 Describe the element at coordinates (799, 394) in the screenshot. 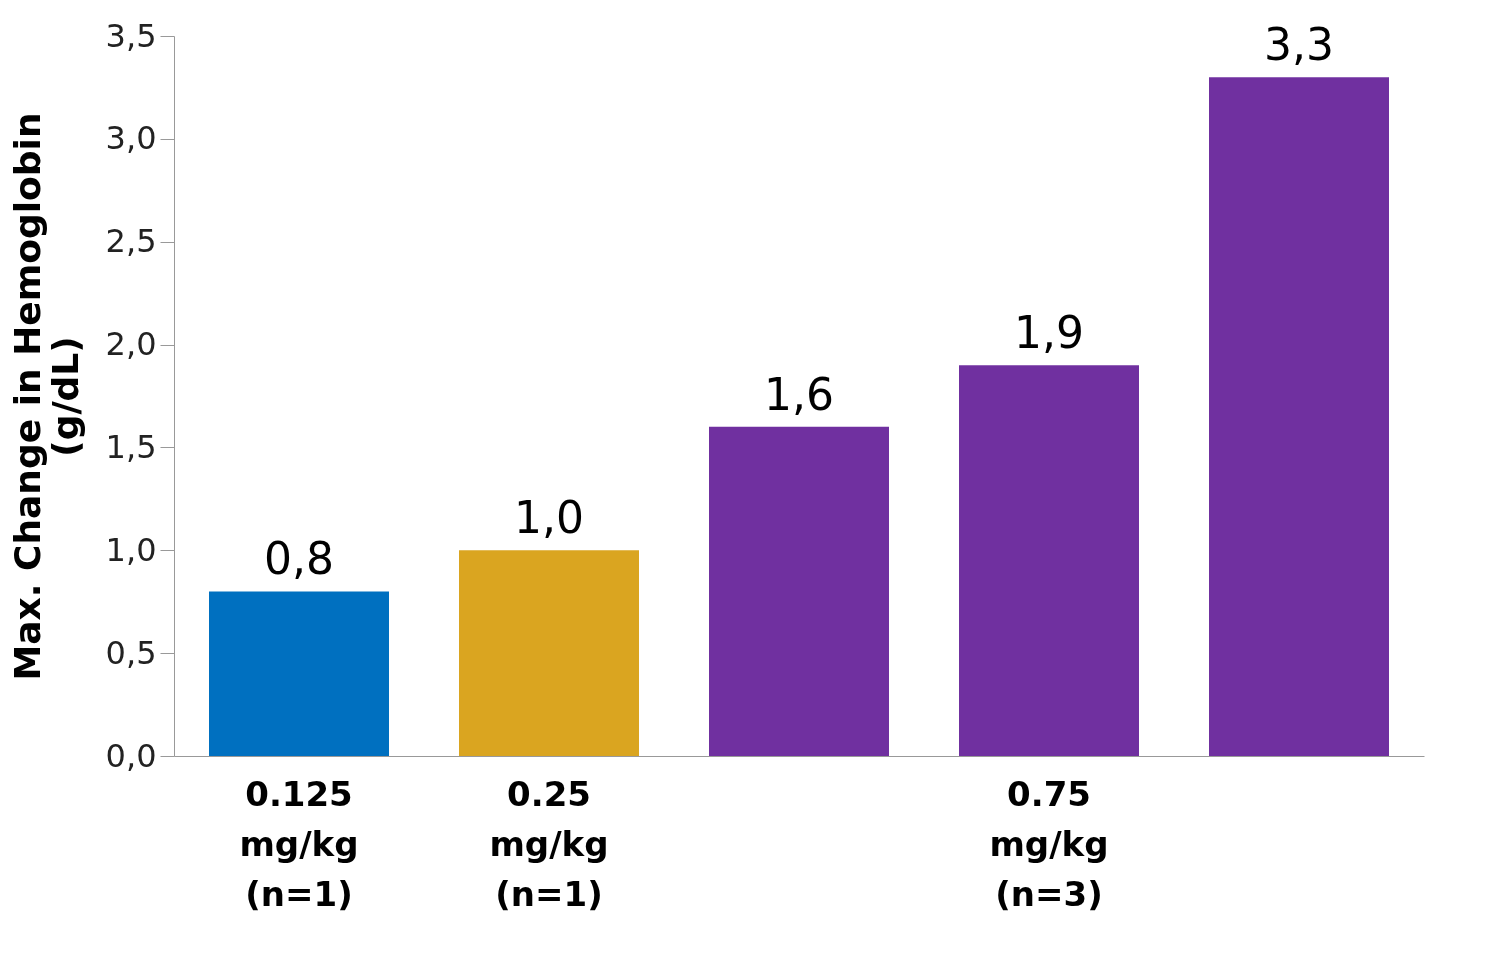

I see `data-label: 1,6` at that location.